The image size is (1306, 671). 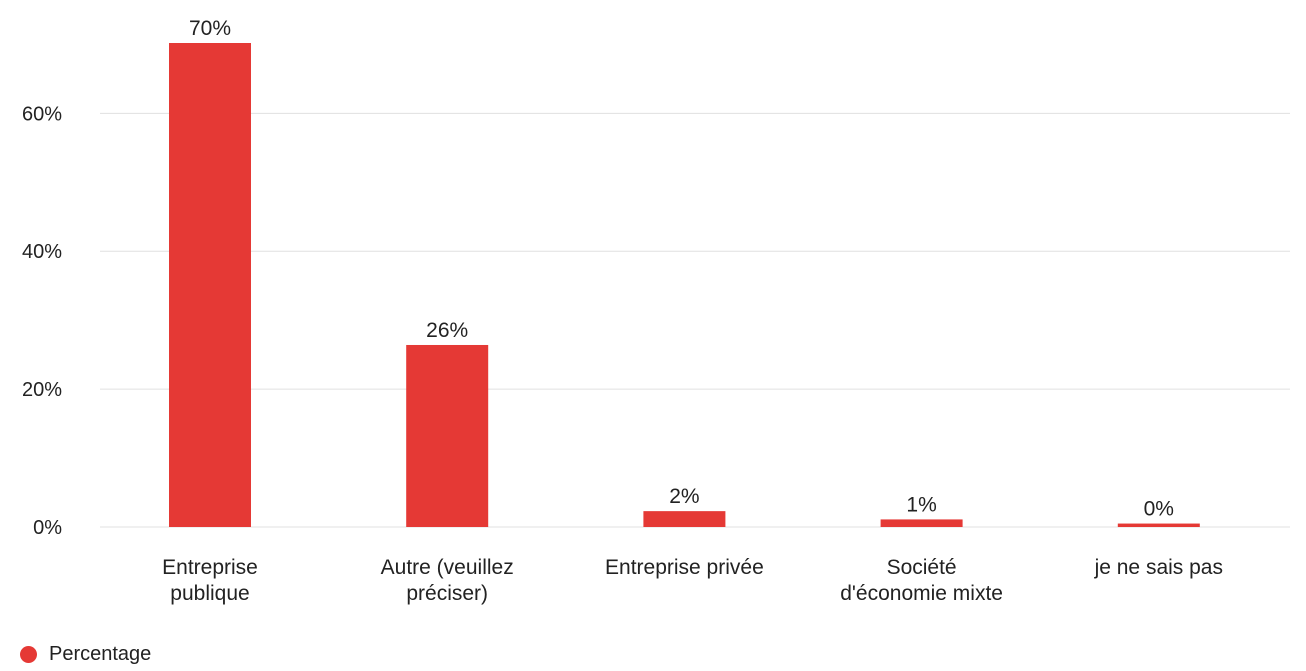 I want to click on data-label: 70%, so click(x=210, y=28).